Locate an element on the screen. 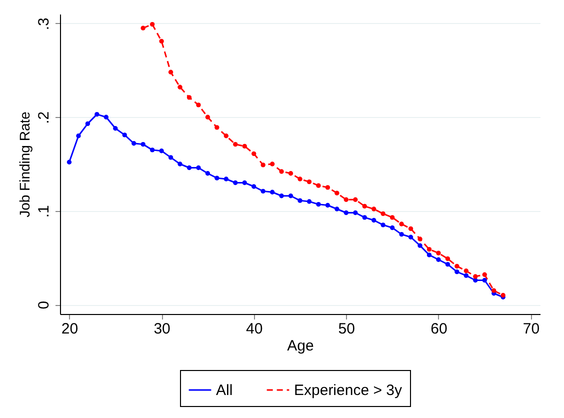 The width and height of the screenshot is (564, 418). legend-label: Experience > 3y is located at coordinates (348, 390).